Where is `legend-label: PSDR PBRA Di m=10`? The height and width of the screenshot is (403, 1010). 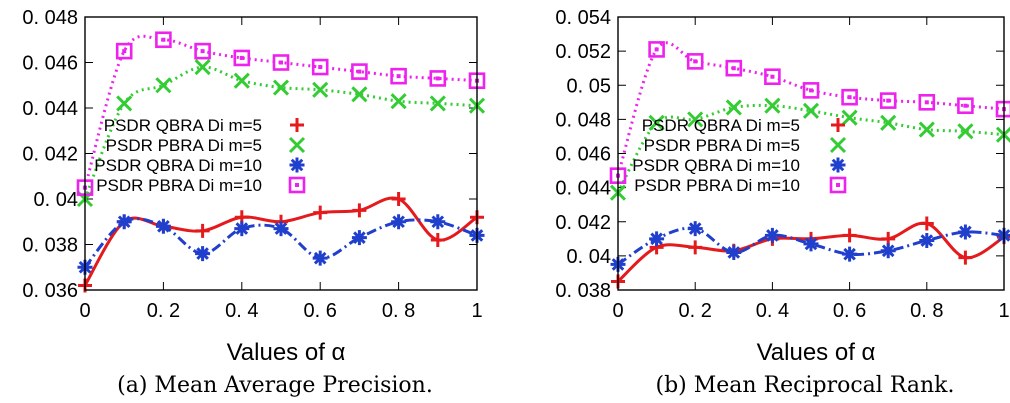 legend-label: PSDR PBRA Di m=10 is located at coordinates (179, 185).